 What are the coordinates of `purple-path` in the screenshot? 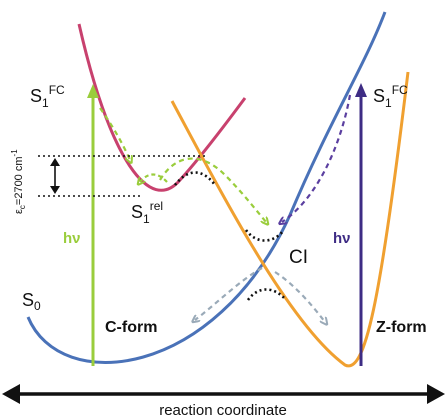 It's located at (317, 158).